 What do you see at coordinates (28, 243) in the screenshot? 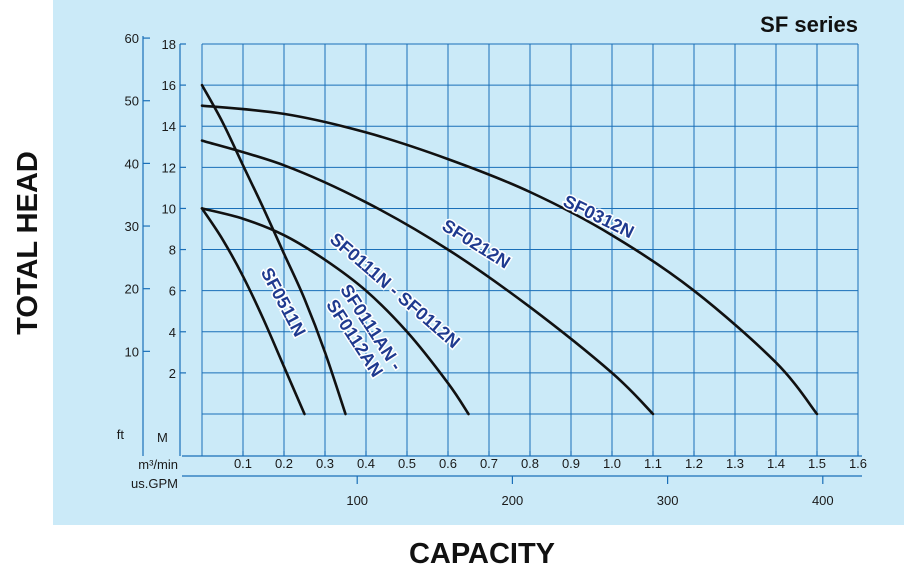
I see `y-axis-title: TOTAL HEAD` at bounding box center [28, 243].